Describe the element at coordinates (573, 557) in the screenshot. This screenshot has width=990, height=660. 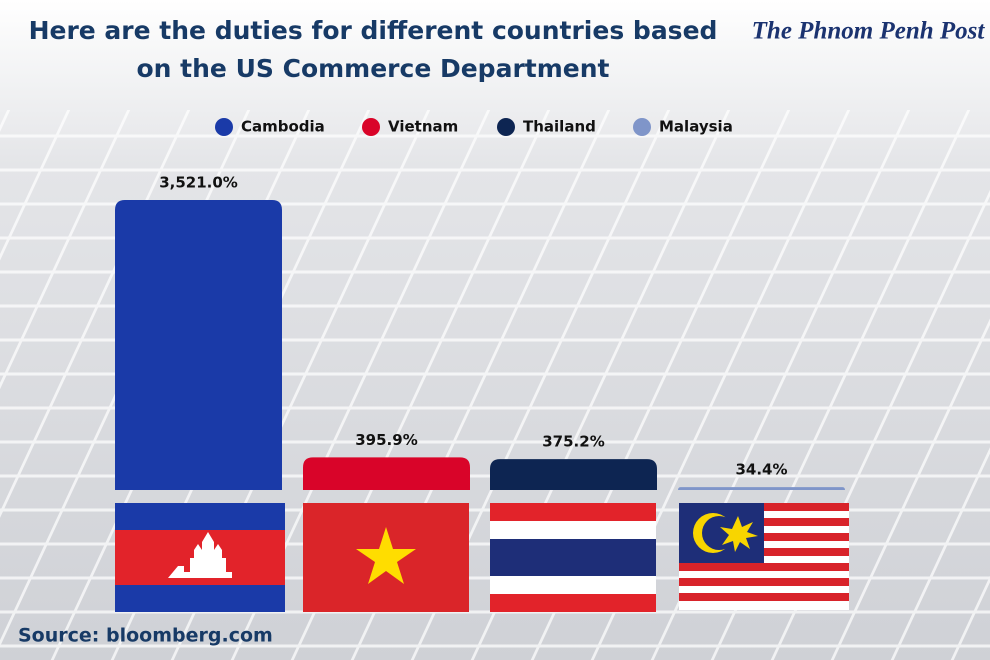
I see `flag-thailand` at that location.